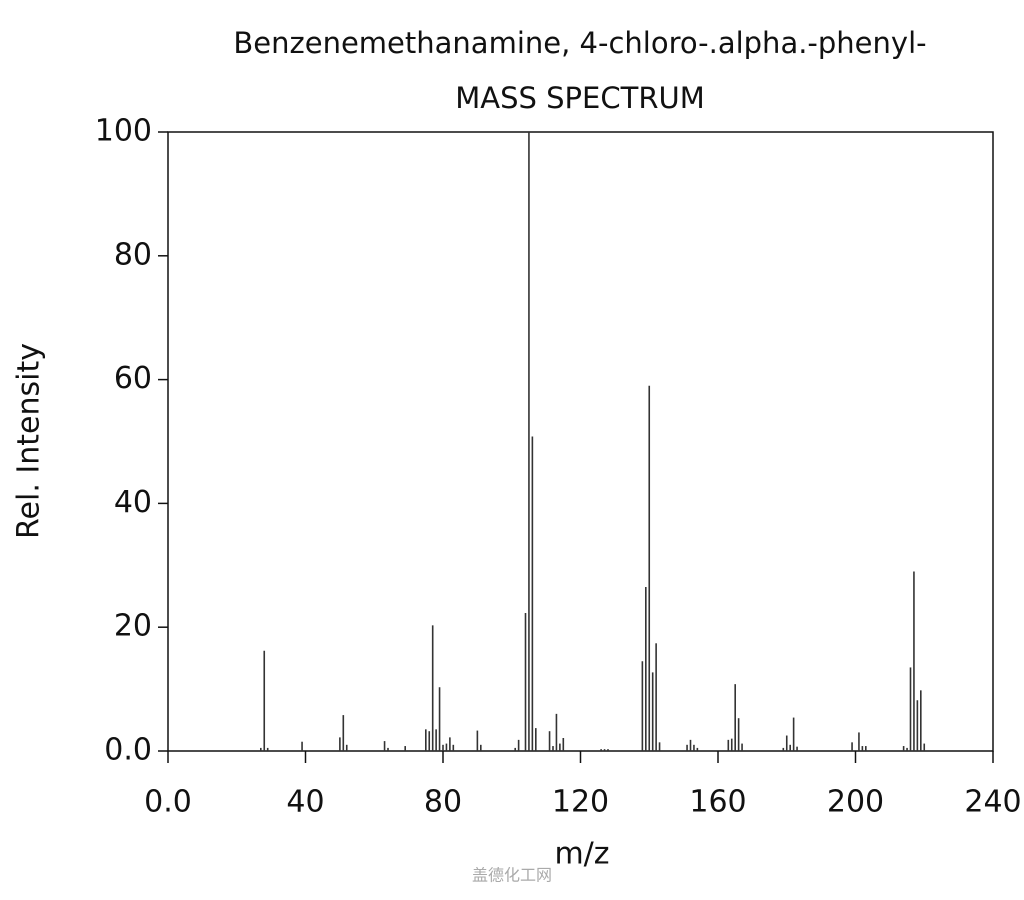  What do you see at coordinates (305, 802) in the screenshot?
I see `x-tick-label: 40` at bounding box center [305, 802].